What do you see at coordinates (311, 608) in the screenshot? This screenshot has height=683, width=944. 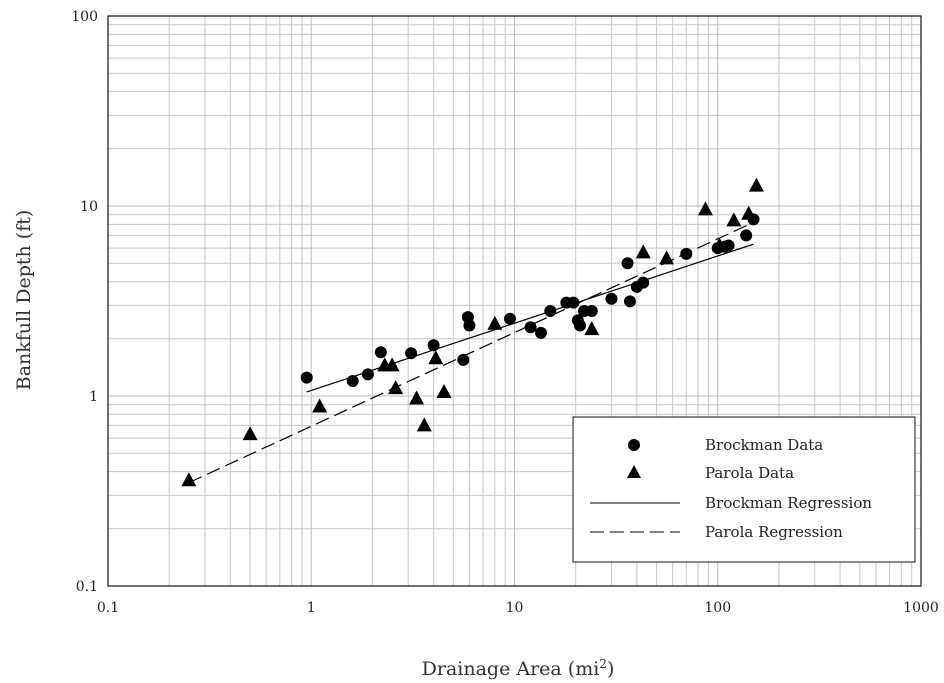 I see `x-tick-label: 1` at bounding box center [311, 608].